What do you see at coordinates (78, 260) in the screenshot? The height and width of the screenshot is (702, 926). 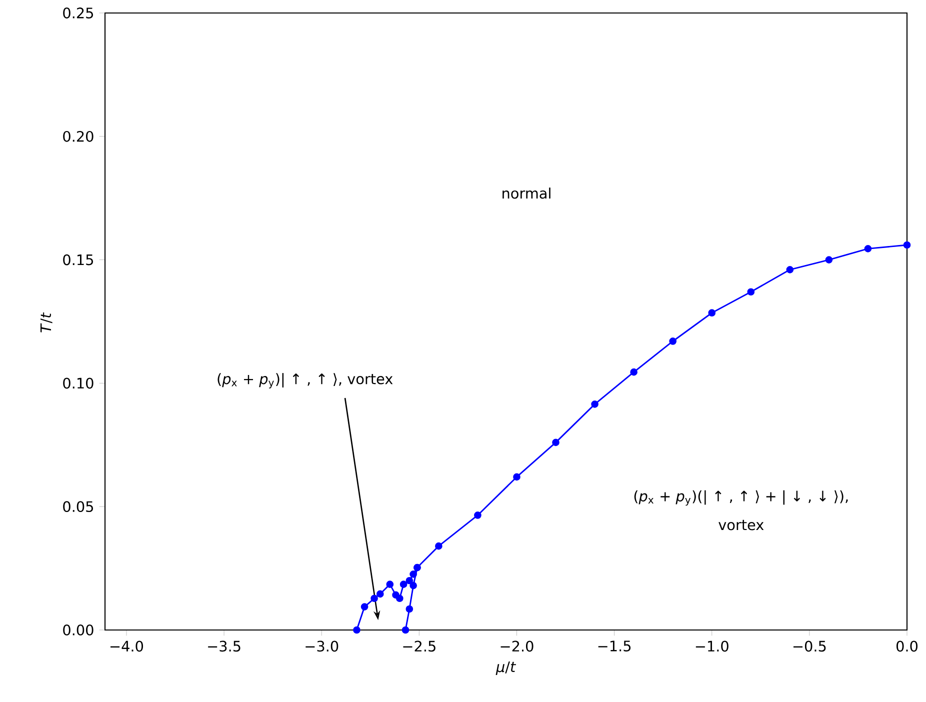 I see `y-tick-label: 0.15` at bounding box center [78, 260].